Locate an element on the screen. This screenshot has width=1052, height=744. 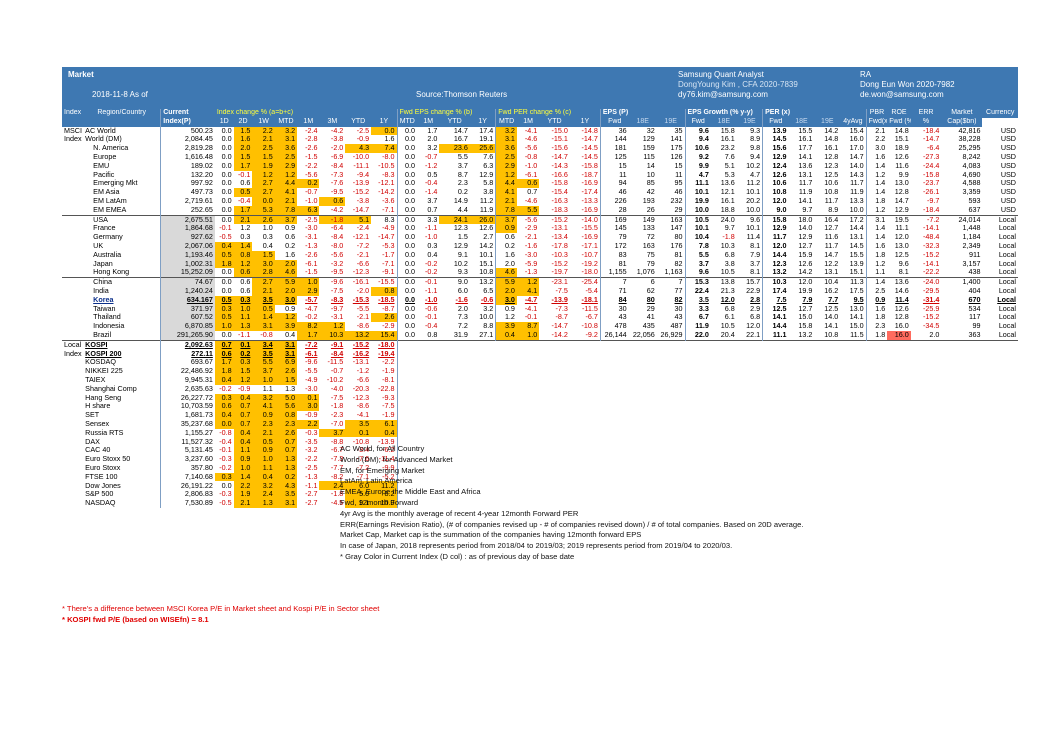
table-cell: 147 is located at coordinates (671, 229).